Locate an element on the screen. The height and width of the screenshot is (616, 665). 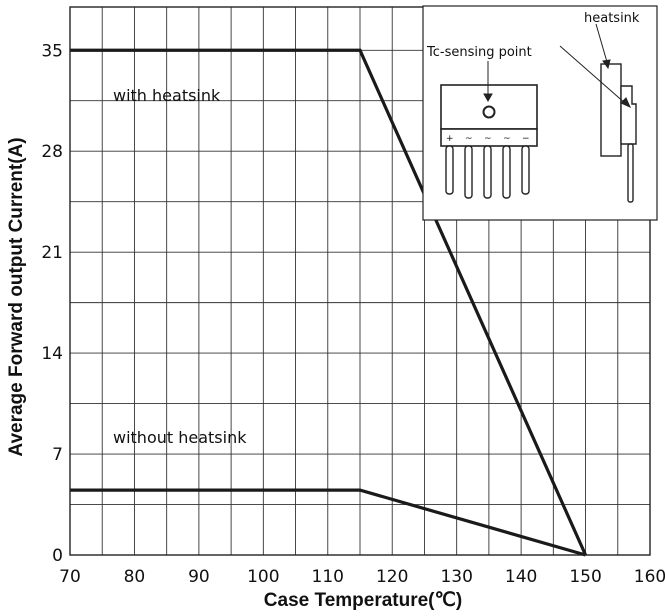
y-tick-labels: 0 7 14 21 28 35 is located at coordinates (52, 303).